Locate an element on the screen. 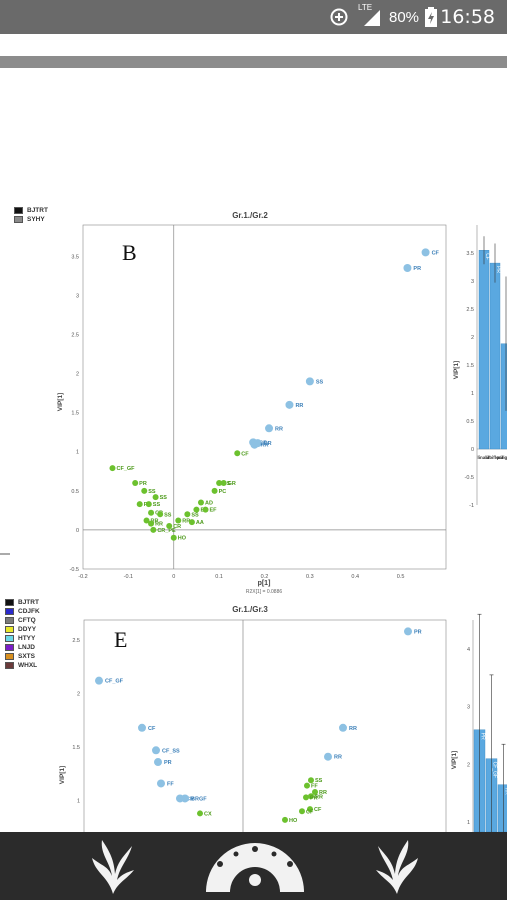 The image size is (507, 900). x-tick-label: 0.2 is located at coordinates (265, 577).